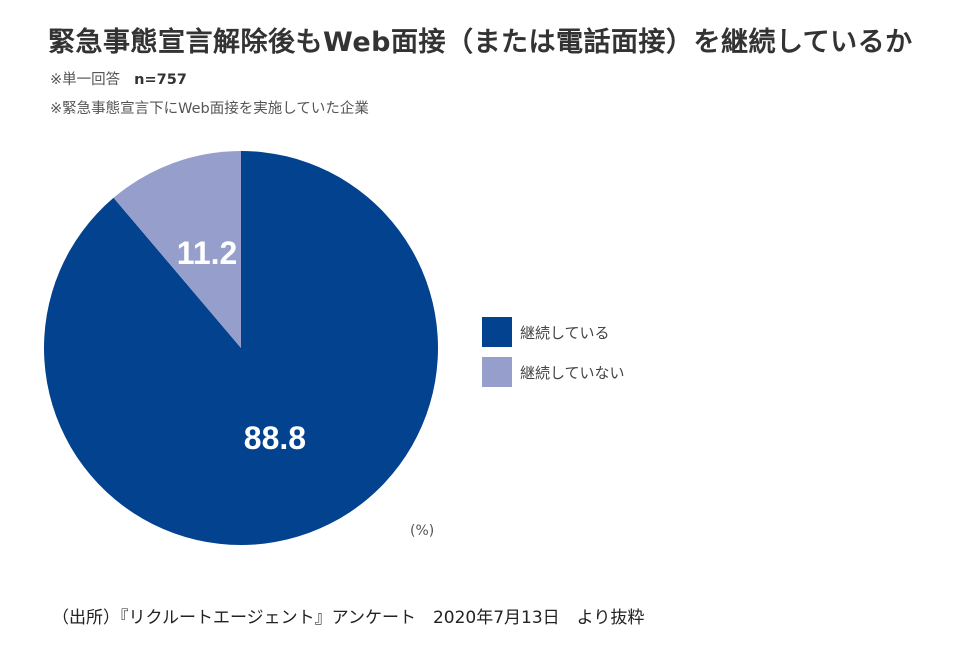  What do you see at coordinates (207, 253) in the screenshot?
I see `pie-label-1: 11.2` at bounding box center [207, 253].